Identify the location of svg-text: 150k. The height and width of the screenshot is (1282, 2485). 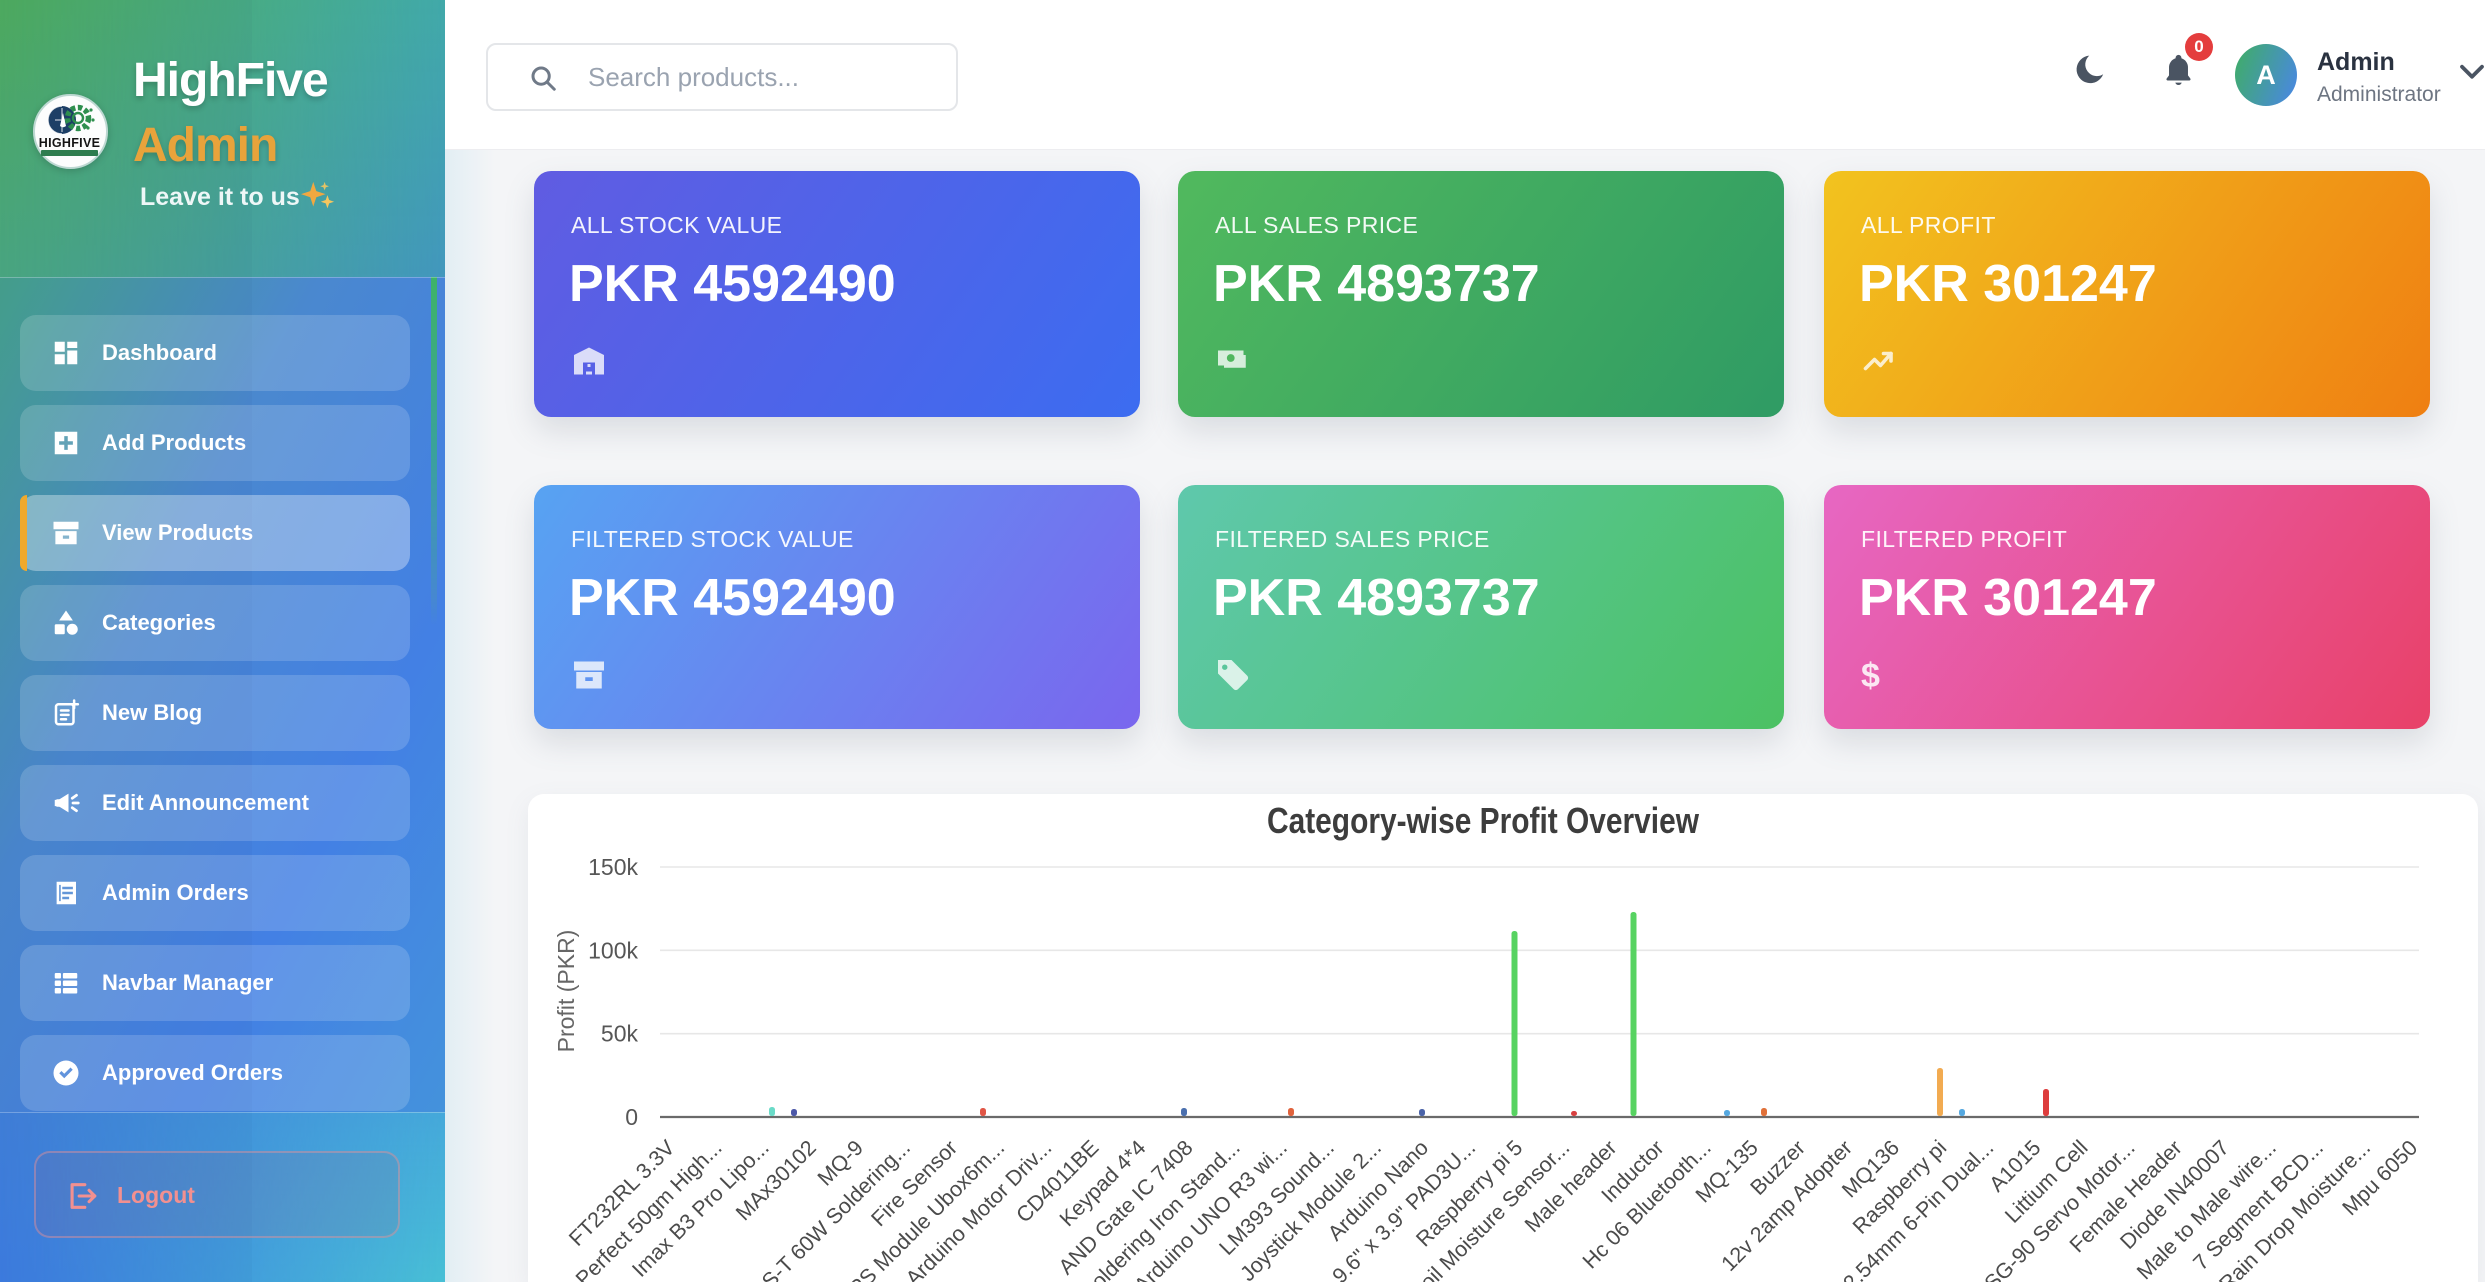
(613, 867).